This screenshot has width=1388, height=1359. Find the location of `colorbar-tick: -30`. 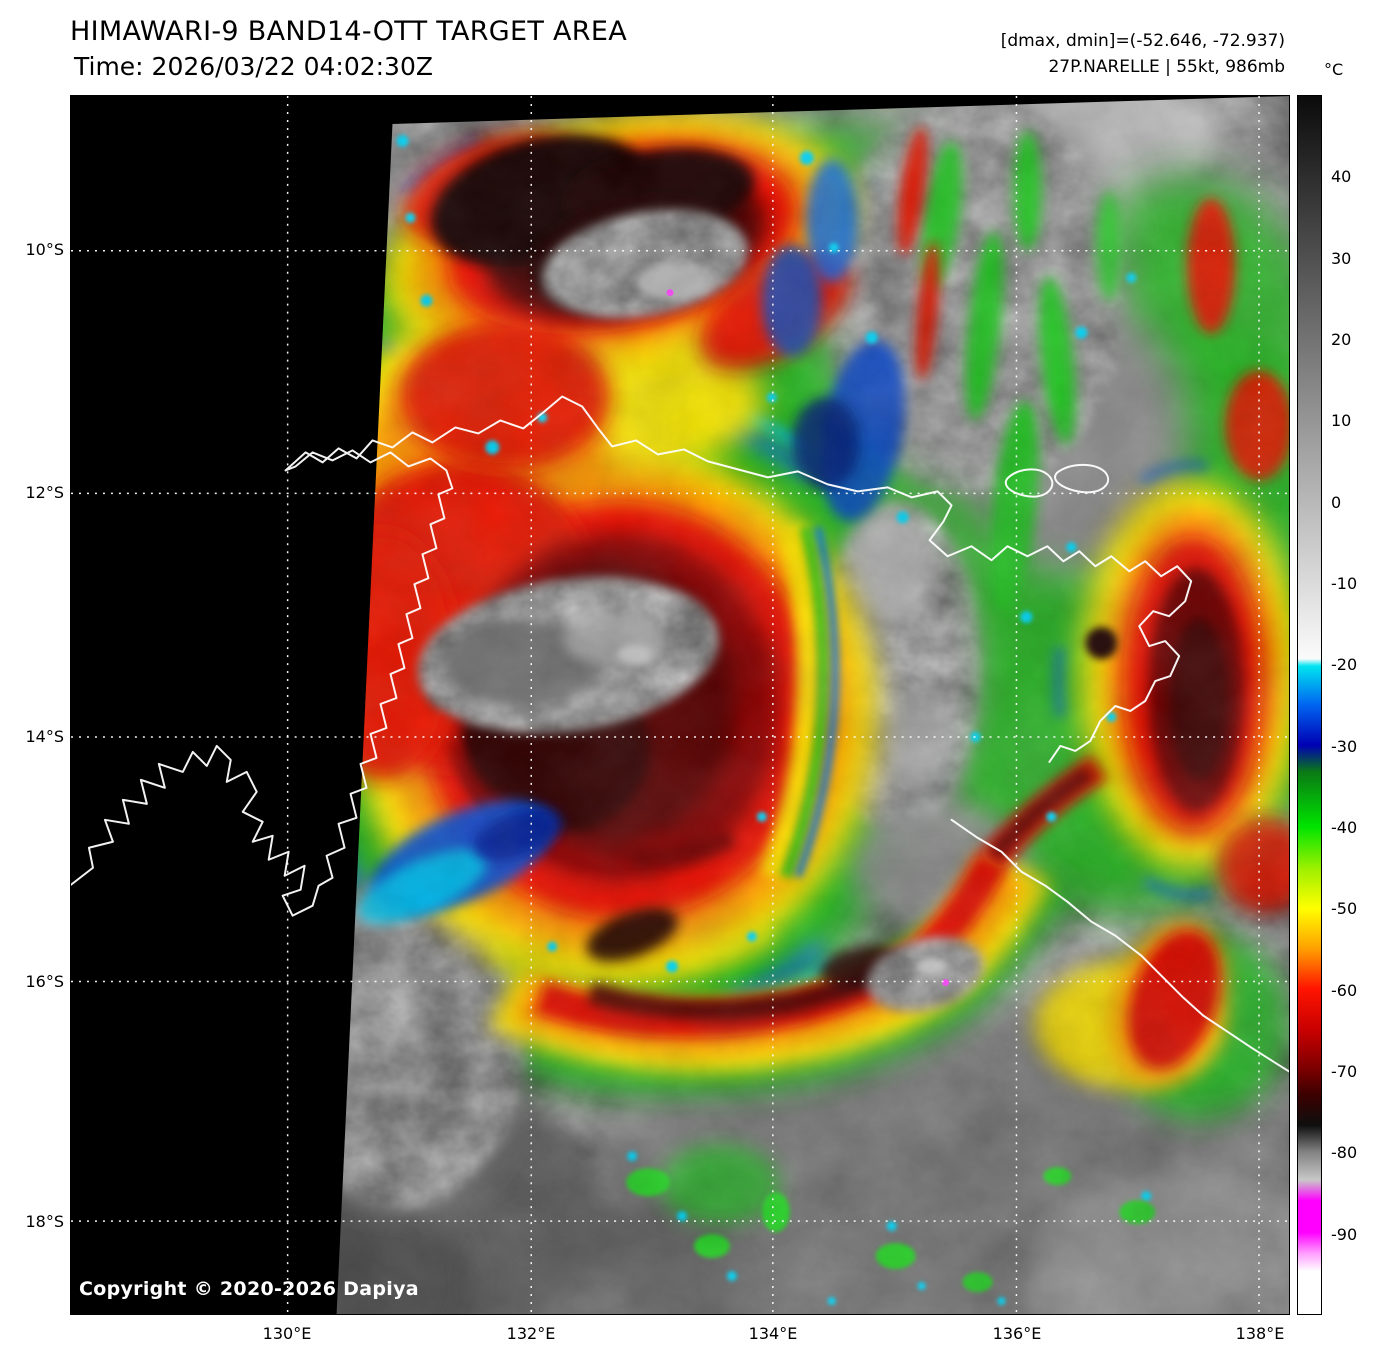

colorbar-tick: -30 is located at coordinates (1344, 746).